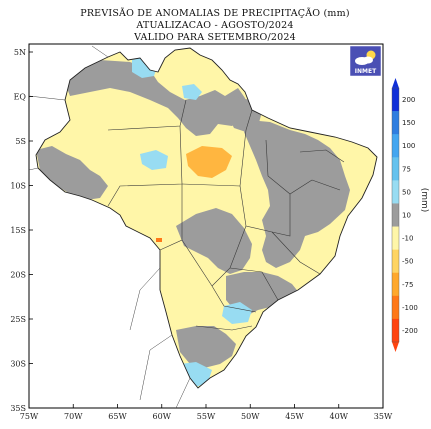 The image size is (431, 429). I want to click on colorbar-top-arrow, so click(395, 83).